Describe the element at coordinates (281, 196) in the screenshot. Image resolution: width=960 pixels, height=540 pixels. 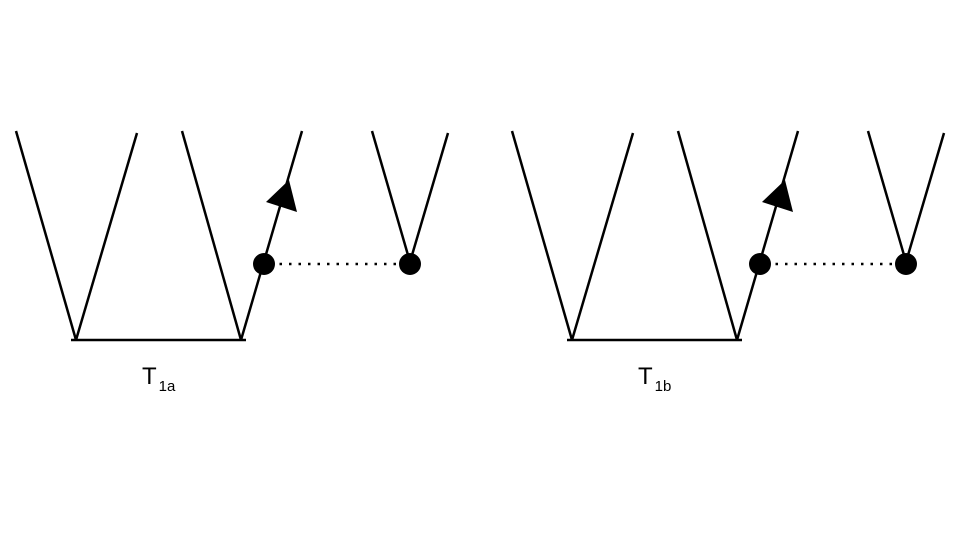
I see `t1a-arrow-icon` at that location.